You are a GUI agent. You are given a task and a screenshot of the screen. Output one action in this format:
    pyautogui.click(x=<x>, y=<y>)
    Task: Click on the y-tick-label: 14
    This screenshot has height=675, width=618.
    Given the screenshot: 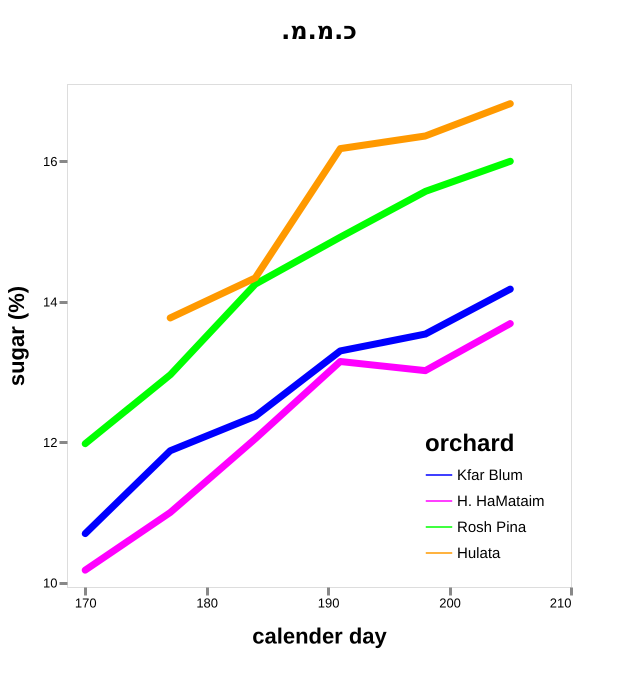 What is the action you would take?
    pyautogui.click(x=50, y=302)
    